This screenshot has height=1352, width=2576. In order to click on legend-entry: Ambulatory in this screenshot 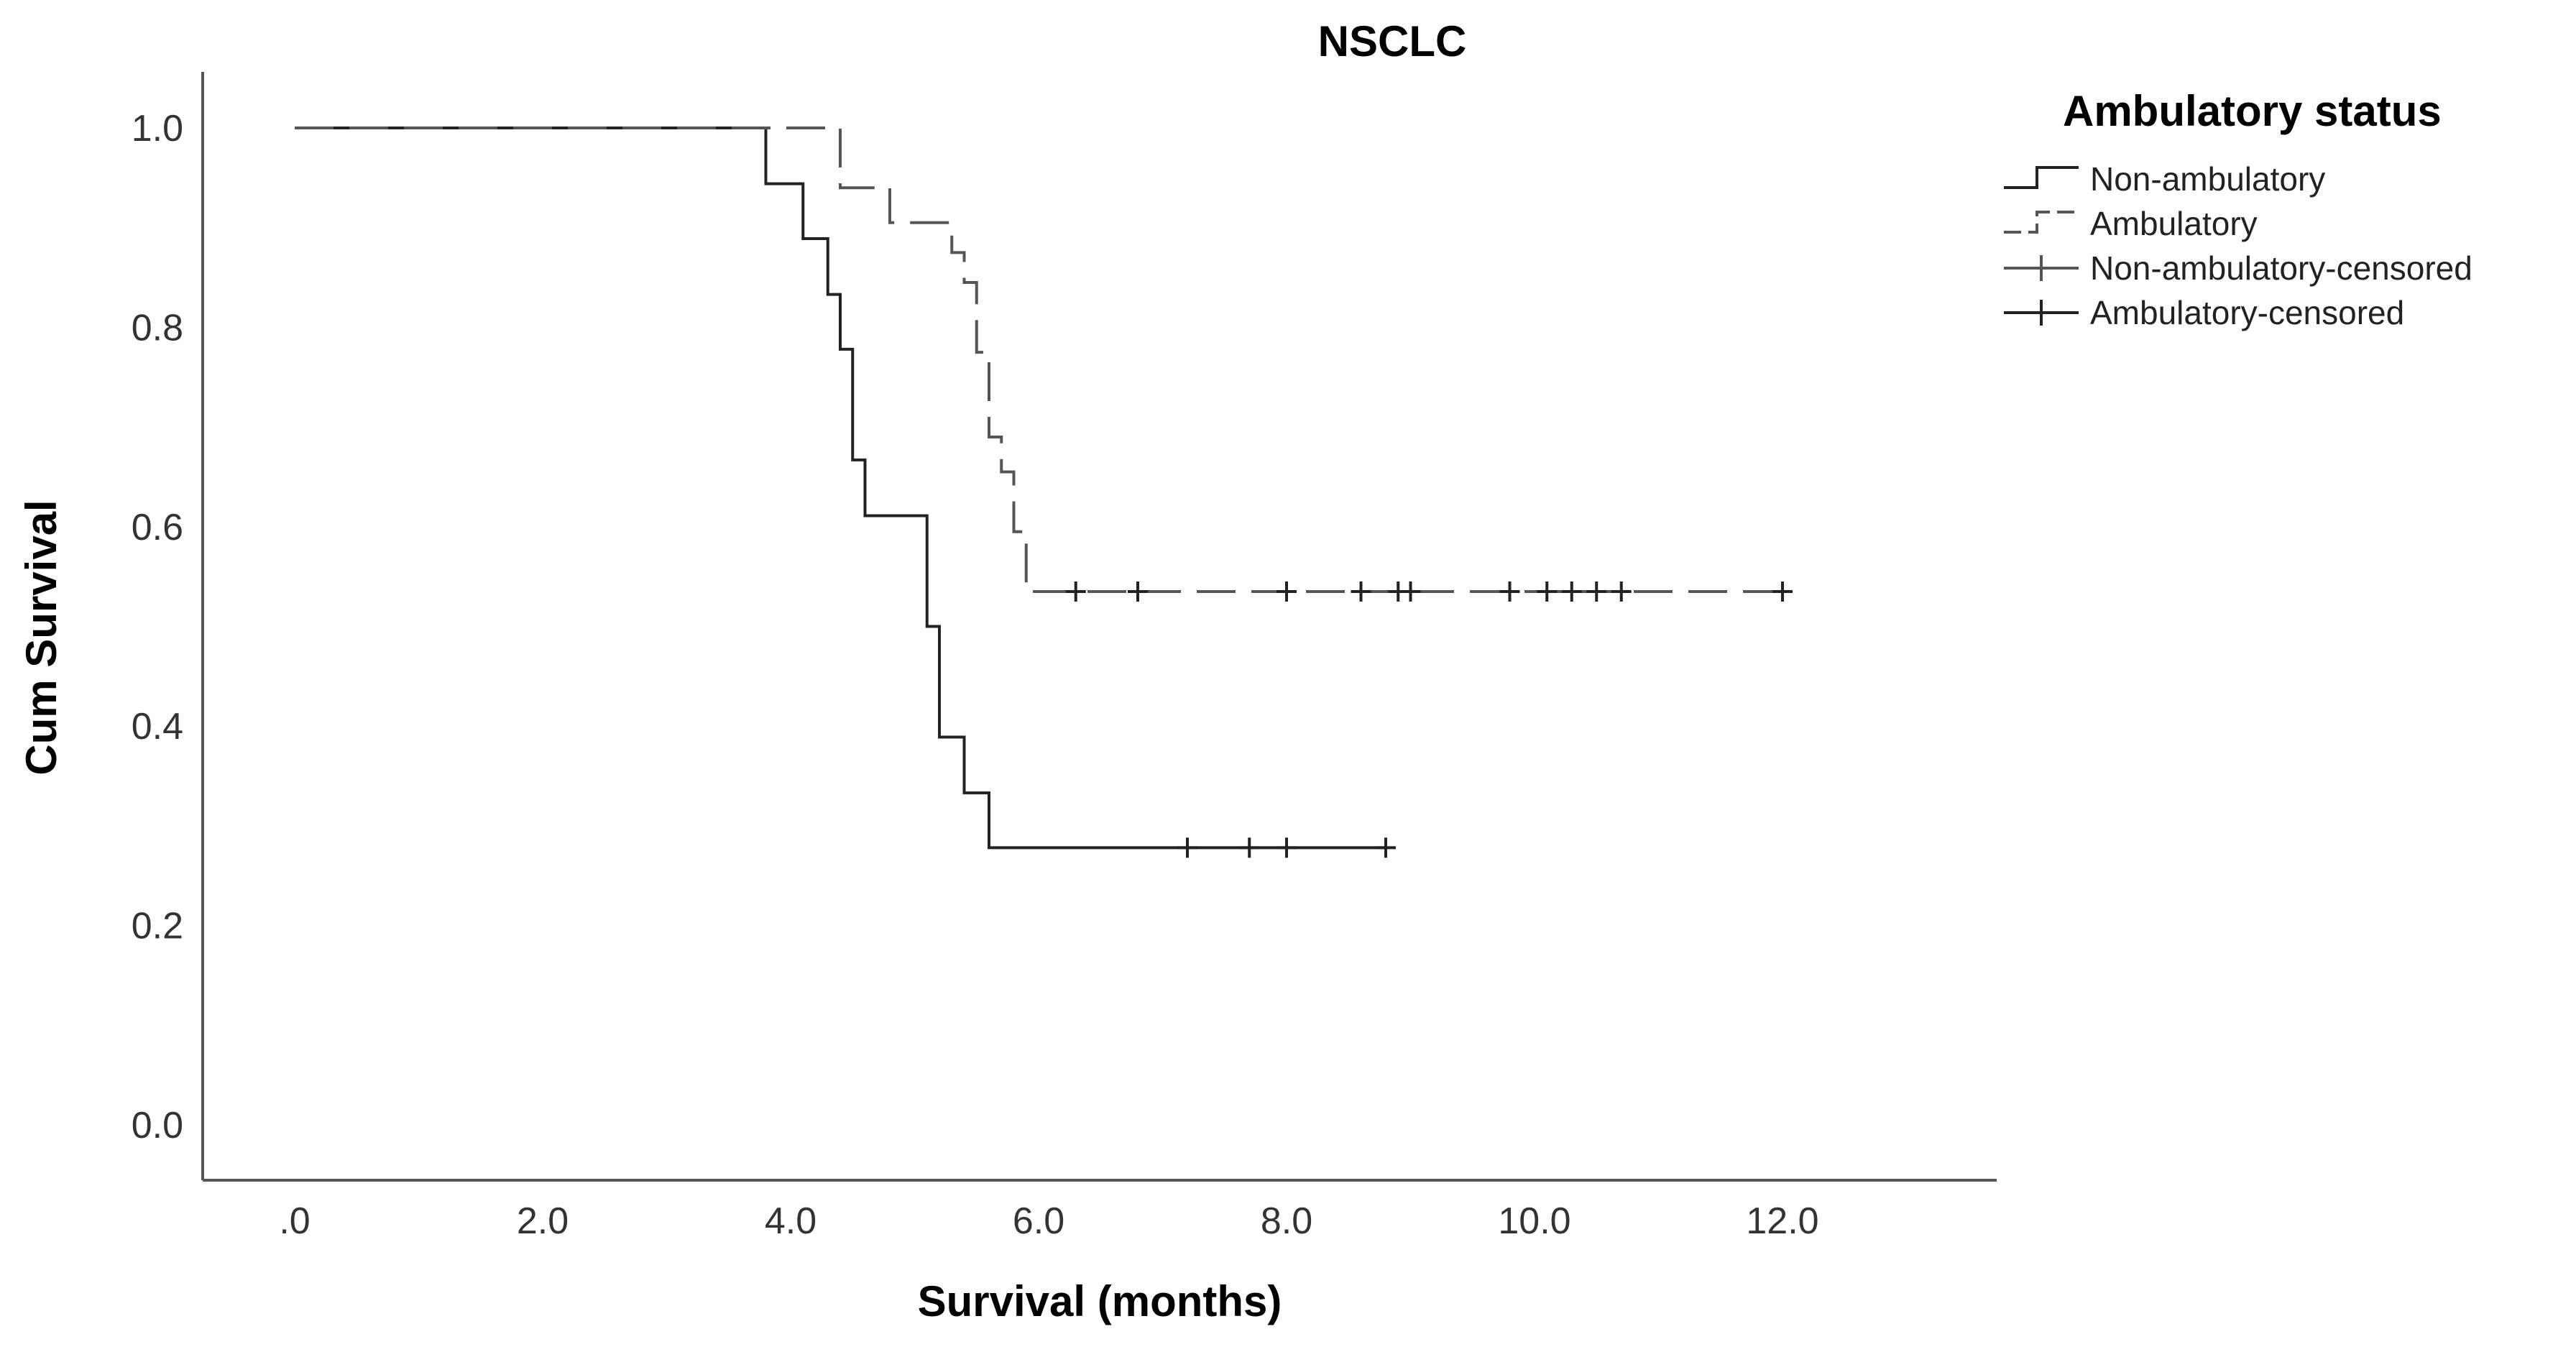, I will do `click(2131, 224)`.